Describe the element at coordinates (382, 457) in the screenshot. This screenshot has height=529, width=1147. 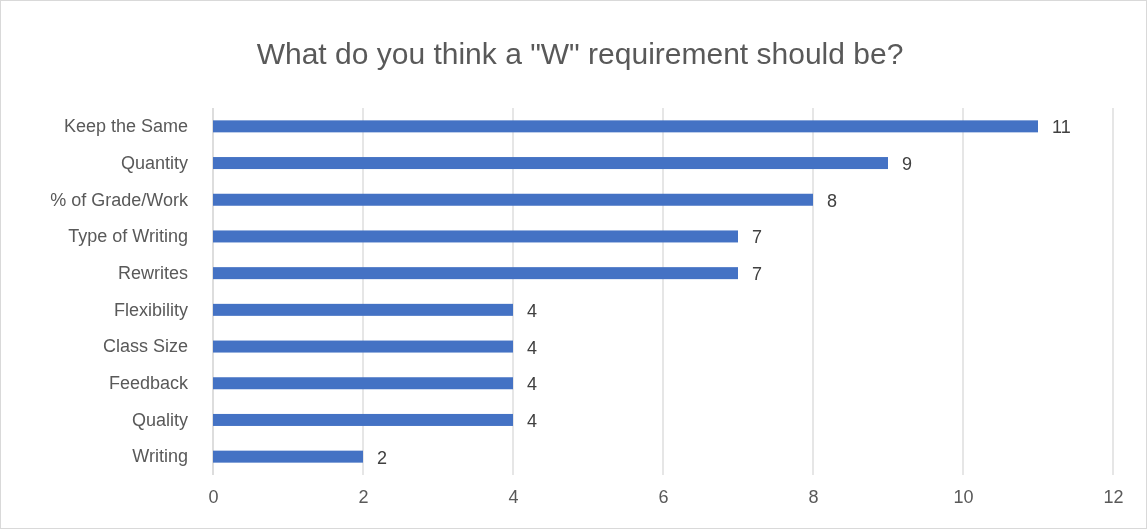
I see `data-label: 2` at that location.